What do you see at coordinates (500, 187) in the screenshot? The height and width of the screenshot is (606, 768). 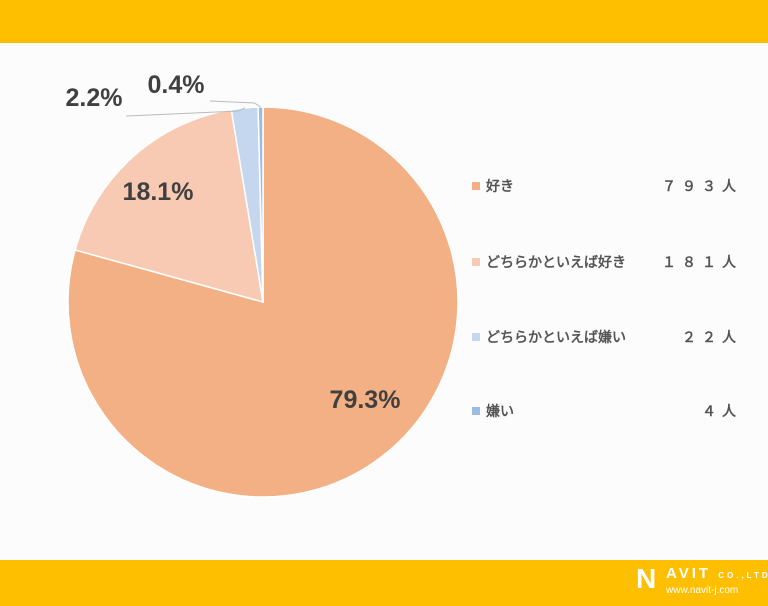 I see `legend-label: 好き` at bounding box center [500, 187].